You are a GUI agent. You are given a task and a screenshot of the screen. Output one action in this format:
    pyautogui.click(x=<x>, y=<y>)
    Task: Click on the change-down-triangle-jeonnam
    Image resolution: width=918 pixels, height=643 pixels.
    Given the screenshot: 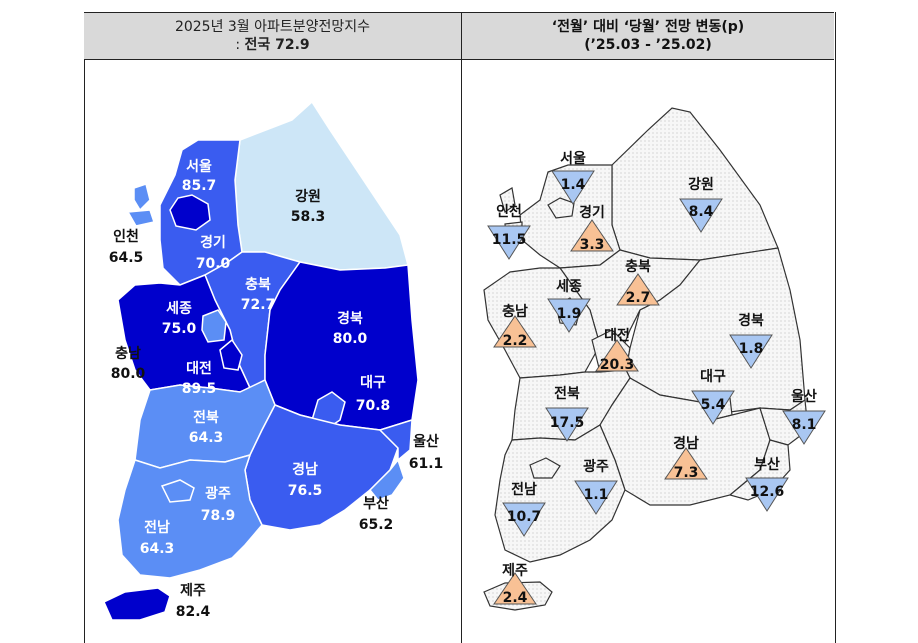 What is the action you would take?
    pyautogui.click(x=524, y=519)
    